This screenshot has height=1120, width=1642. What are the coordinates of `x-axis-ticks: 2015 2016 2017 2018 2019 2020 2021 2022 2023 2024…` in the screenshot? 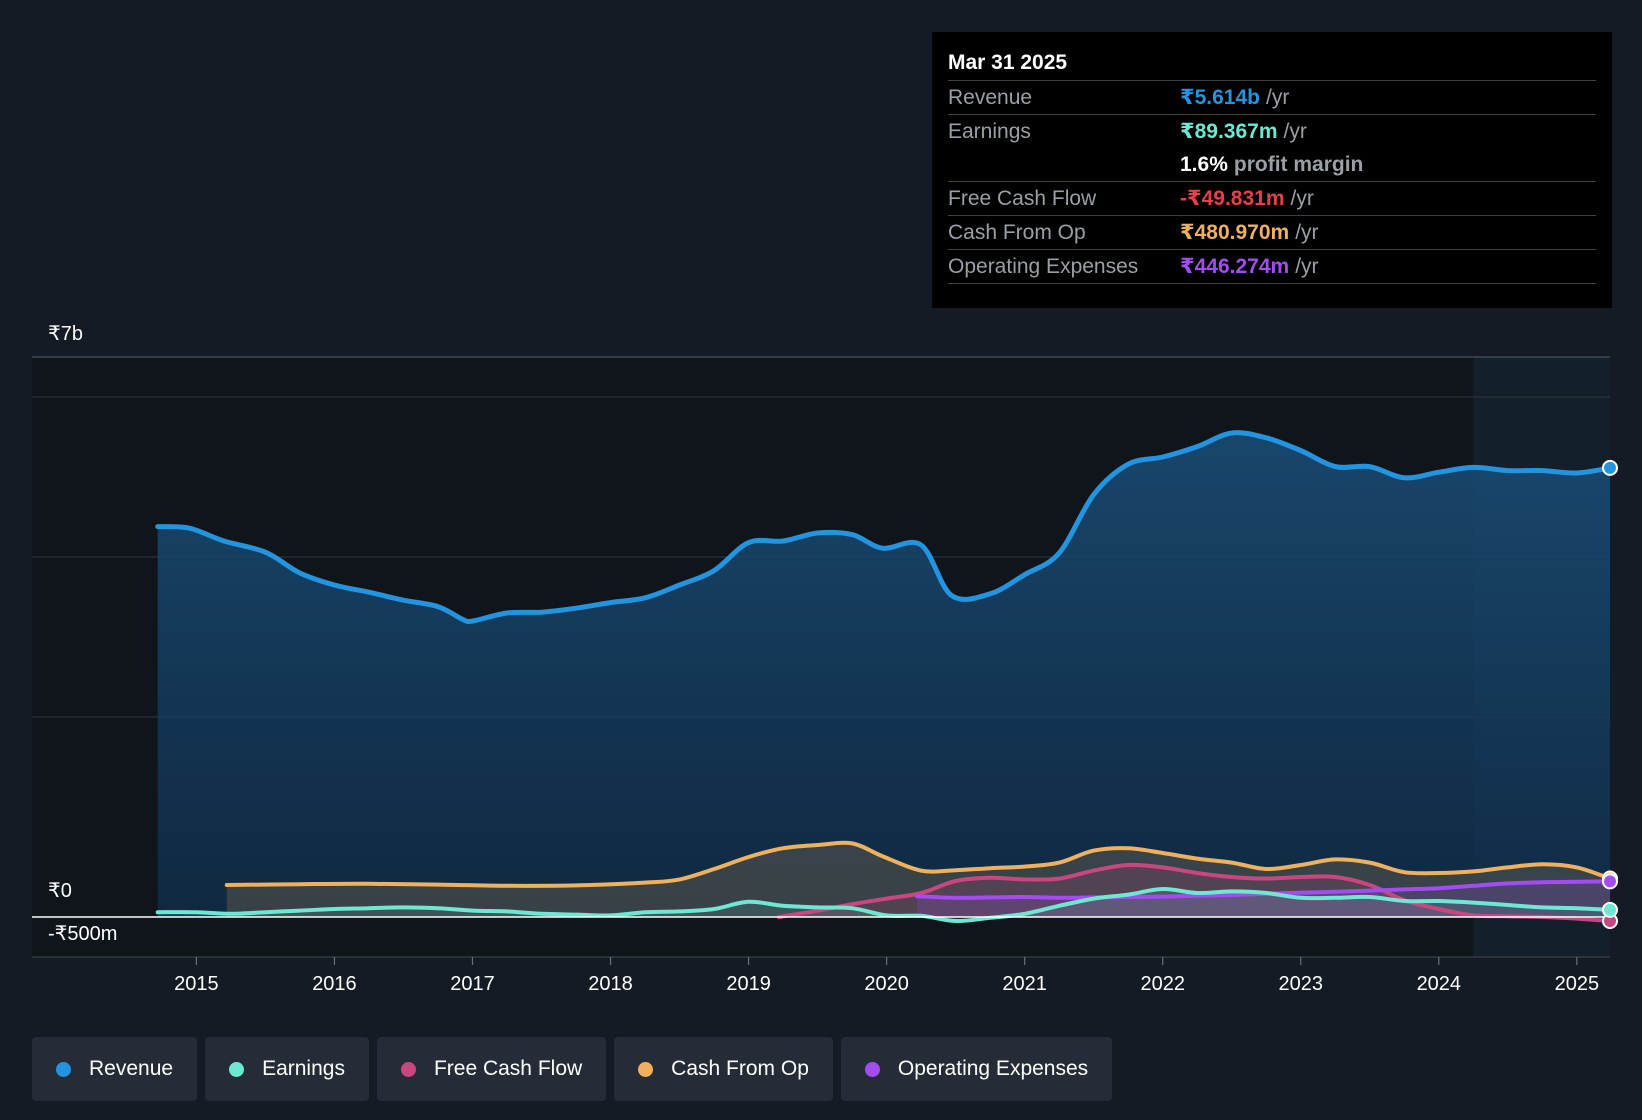 It's located at (886, 976).